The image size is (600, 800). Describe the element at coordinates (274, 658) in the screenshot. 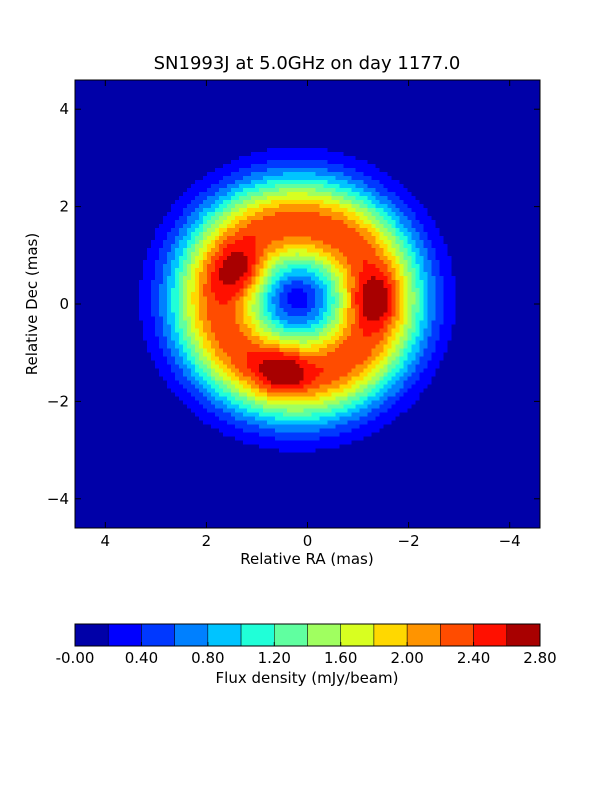

I see `colorbar-tick-label: 1.20` at that location.